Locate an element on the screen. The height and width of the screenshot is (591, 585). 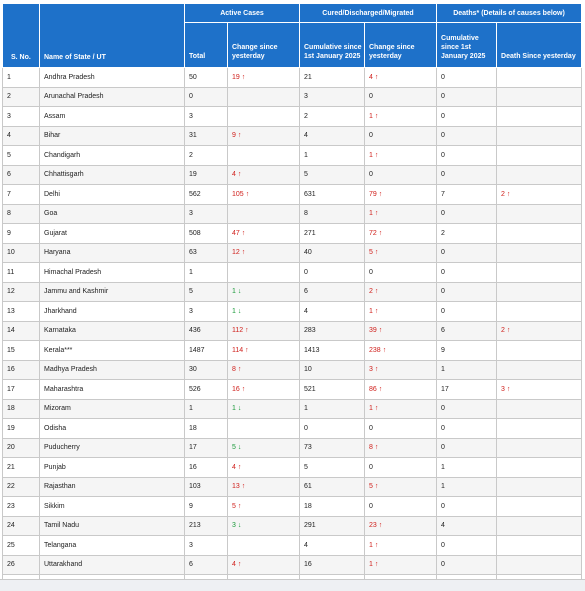
table-row: 23 Sikkim 9 5 ↑ 18 0 0 is located at coordinates (292, 506).